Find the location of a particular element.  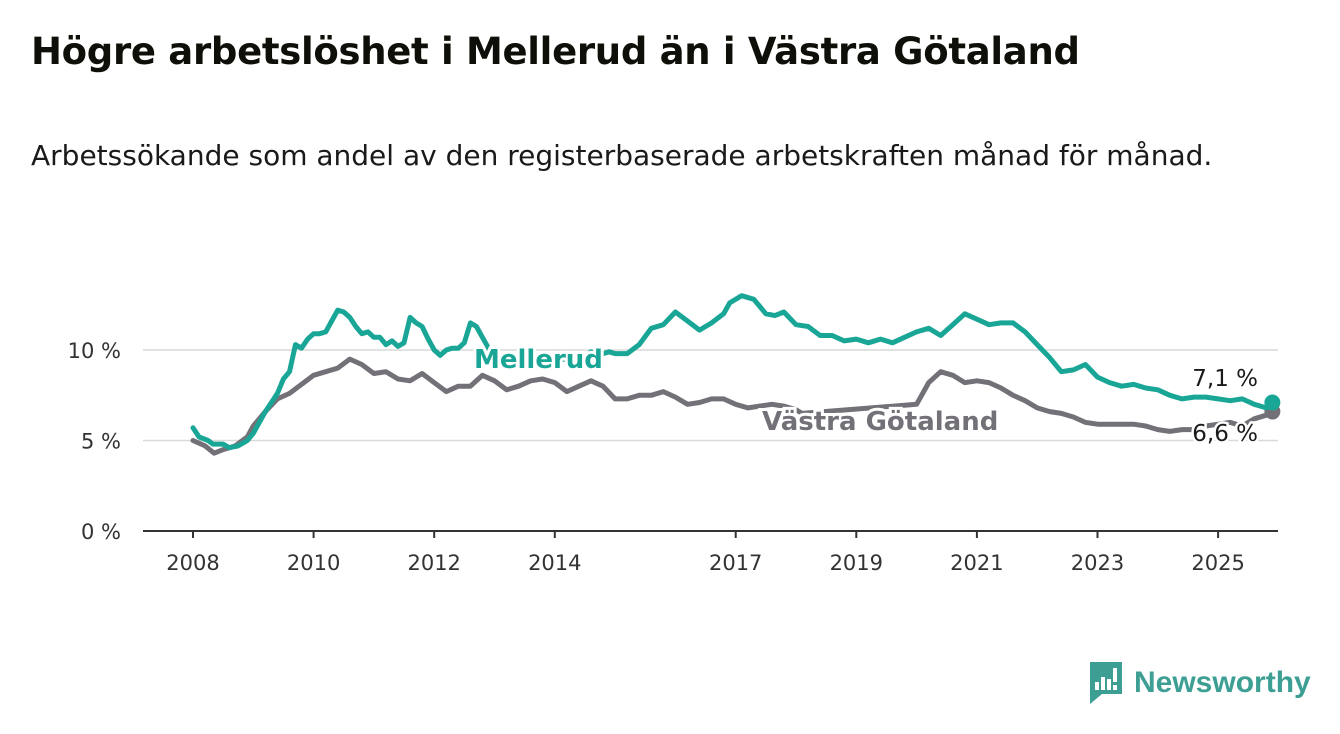

x-tick-label: 2017 is located at coordinates (735, 563).